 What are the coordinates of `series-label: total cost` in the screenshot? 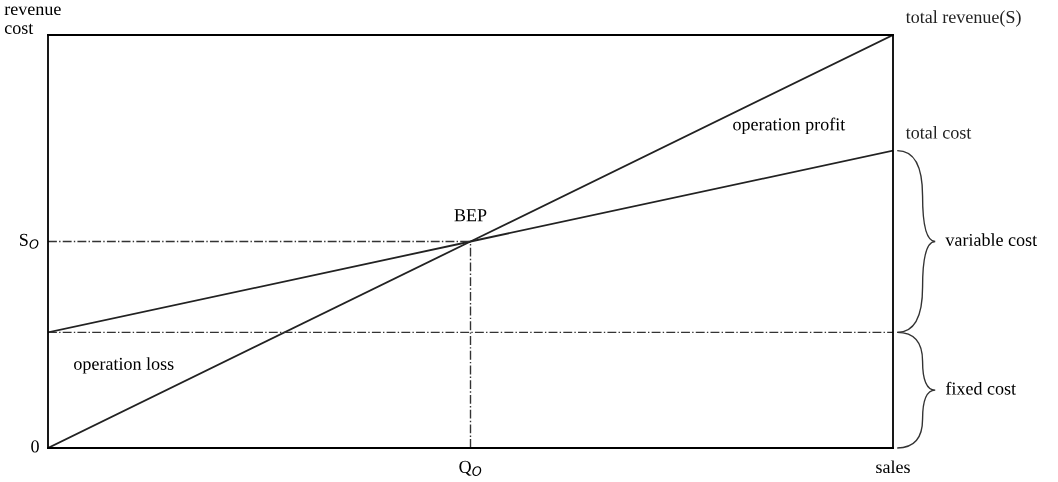 It's located at (938, 132).